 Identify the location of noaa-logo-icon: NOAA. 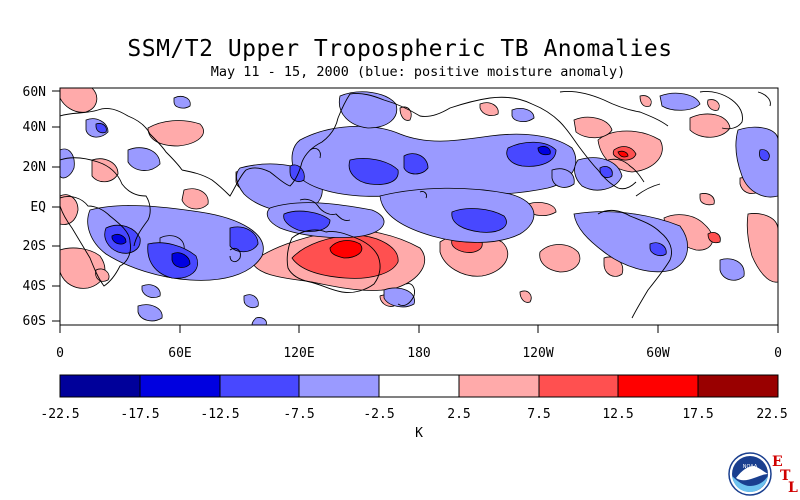
(750, 474).